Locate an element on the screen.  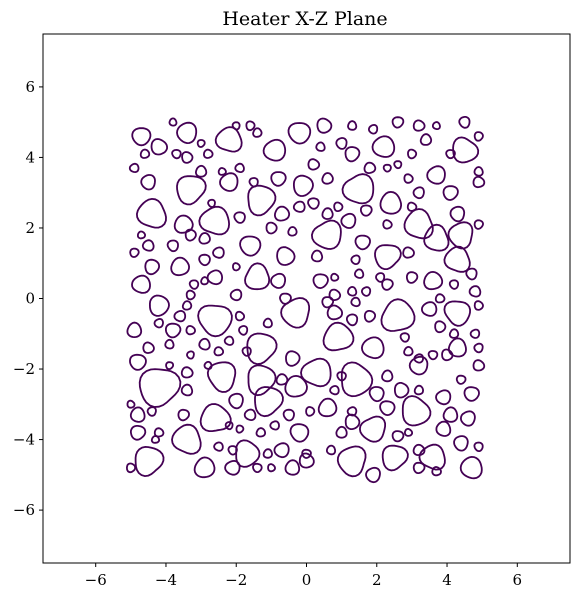
x-tick-label: 2 is located at coordinates (377, 580).